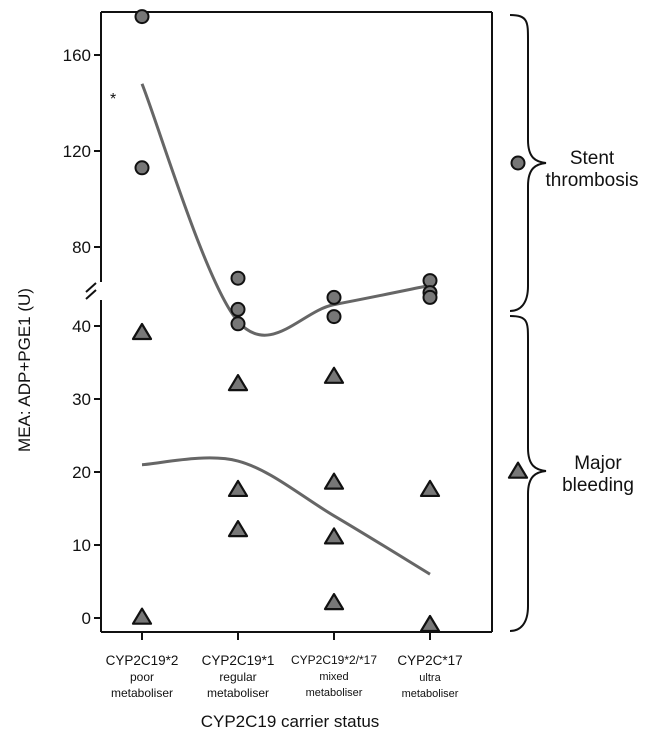 This screenshot has height=736, width=645. I want to click on x-category-label: CYP2C19*2, so click(142, 660).